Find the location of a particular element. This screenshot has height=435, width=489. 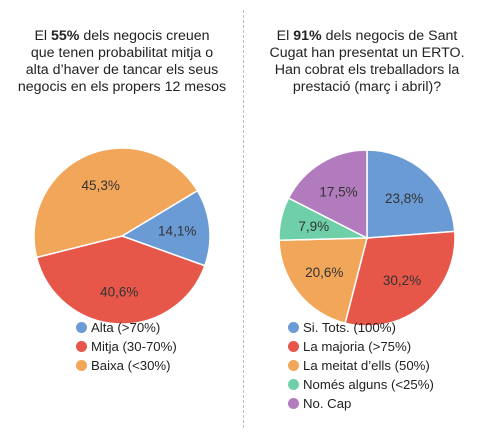

legend-item-left-1: Mitja (30-70%) is located at coordinates (126, 346).